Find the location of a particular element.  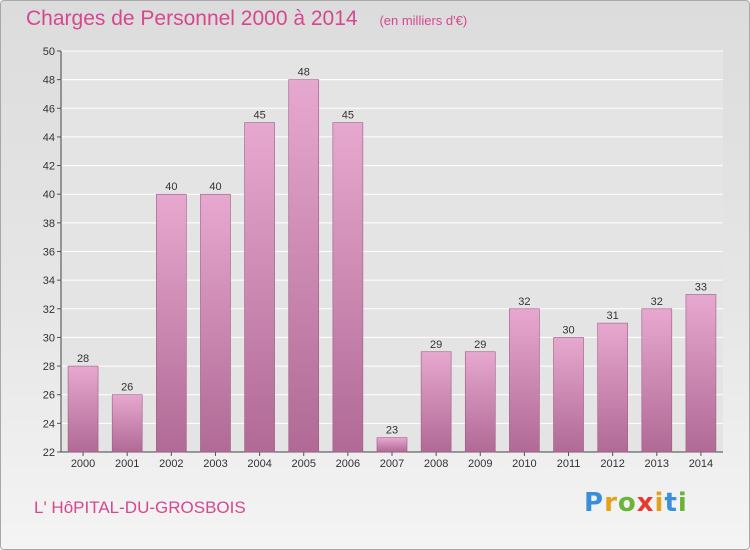

y-tick-label: 28 is located at coordinates (49, 367).